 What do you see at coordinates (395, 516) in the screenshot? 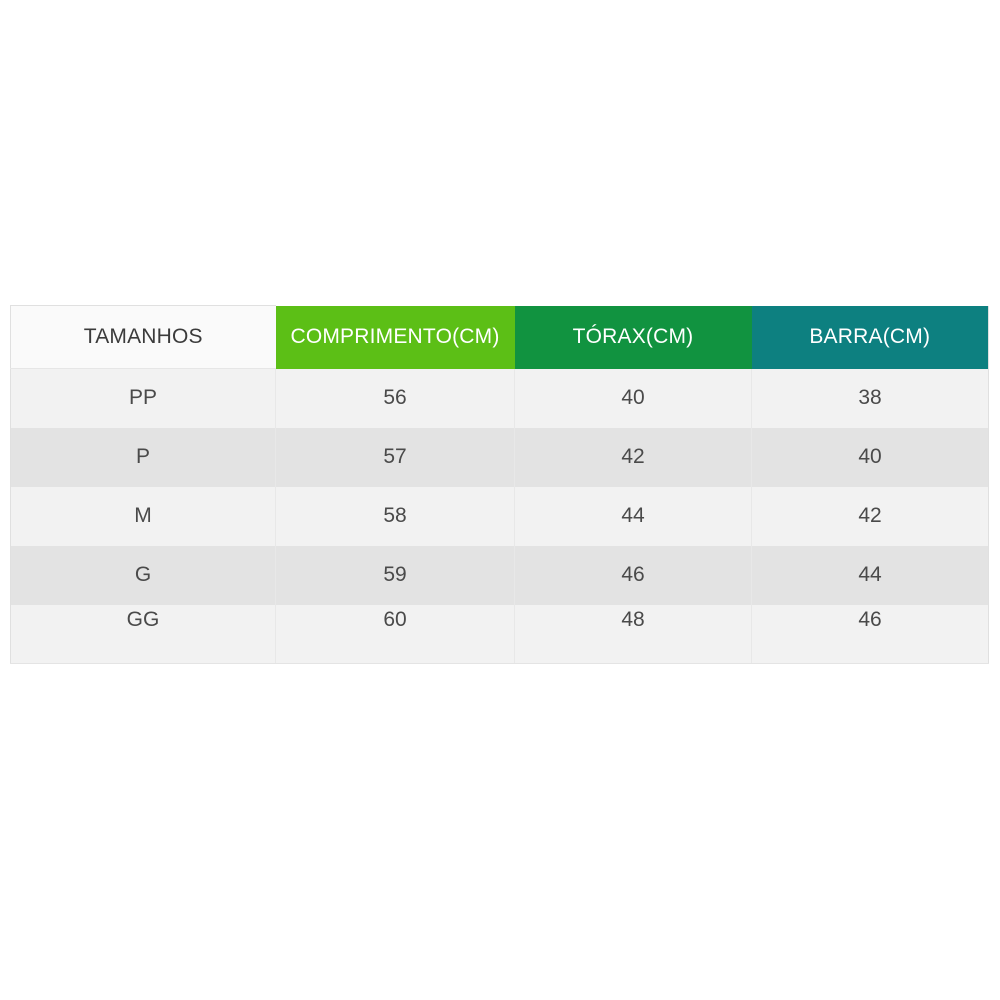
I see `cell-length: 58` at bounding box center [395, 516].